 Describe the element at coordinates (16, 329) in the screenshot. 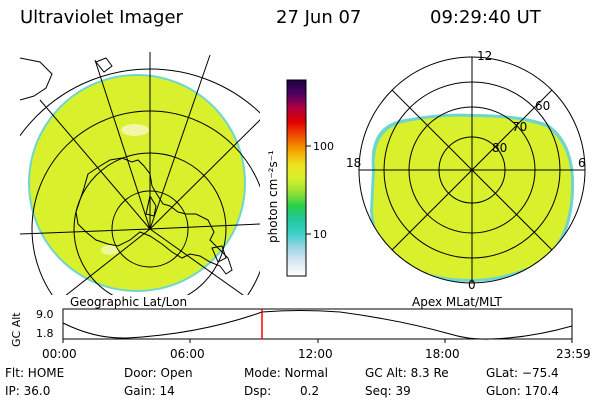

I see `alt-ylabel: GC Alt` at that location.